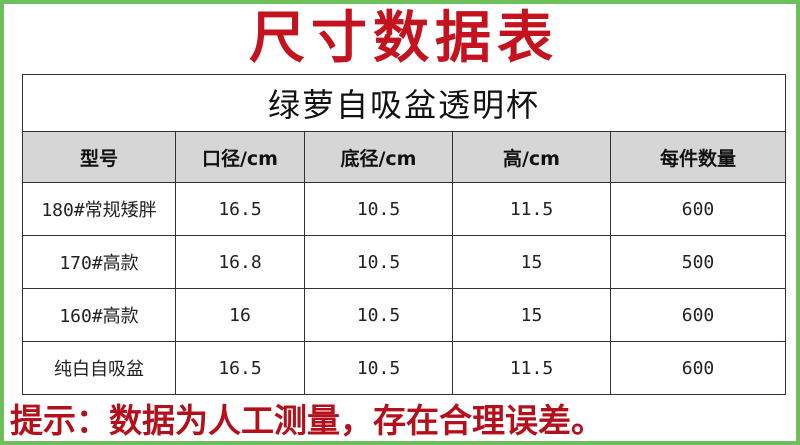 This screenshot has height=445, width=800. I want to click on table-caption-row: 绿萝自吸盆透明杯, so click(404, 103).